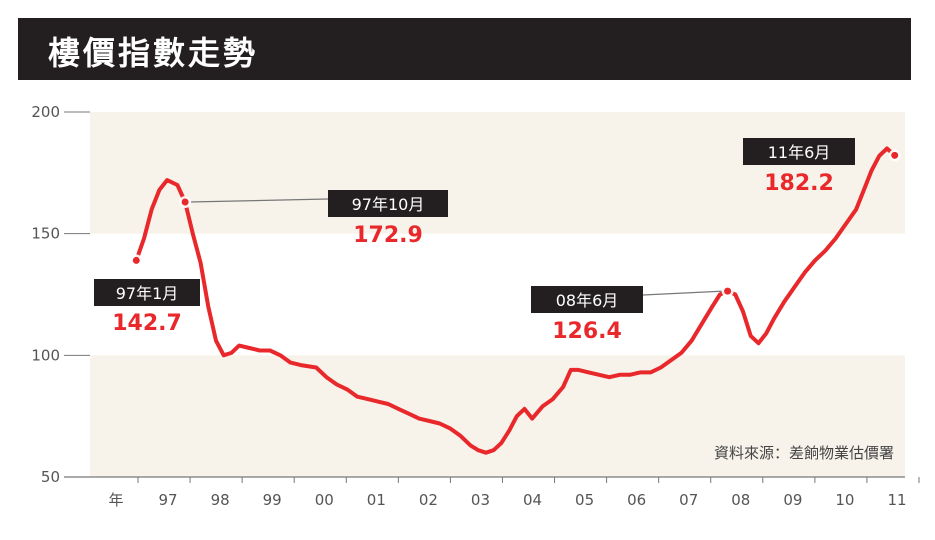 The width and height of the screenshot is (935, 540). I want to click on x-tick-label: 99, so click(272, 500).